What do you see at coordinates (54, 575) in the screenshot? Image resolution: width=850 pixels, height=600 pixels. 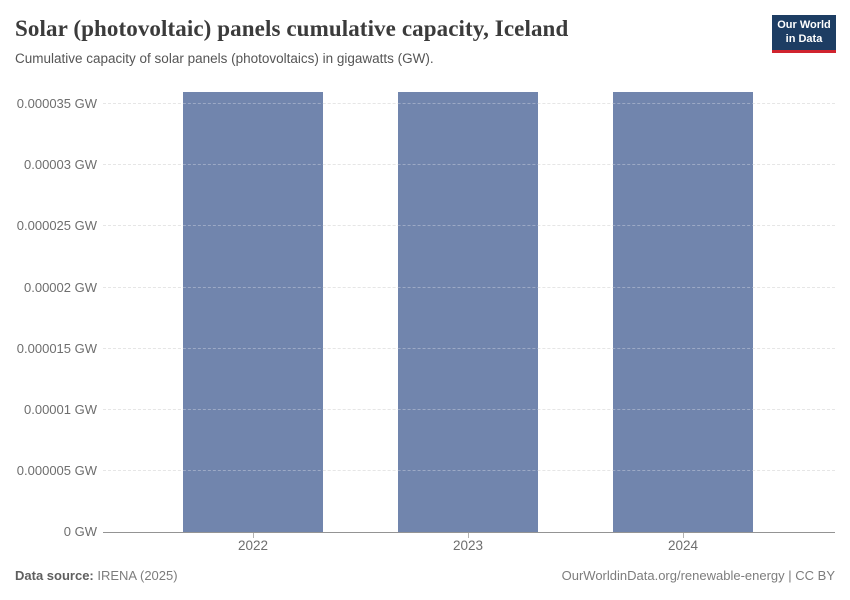 I see `data-source-label: Data source:` at bounding box center [54, 575].